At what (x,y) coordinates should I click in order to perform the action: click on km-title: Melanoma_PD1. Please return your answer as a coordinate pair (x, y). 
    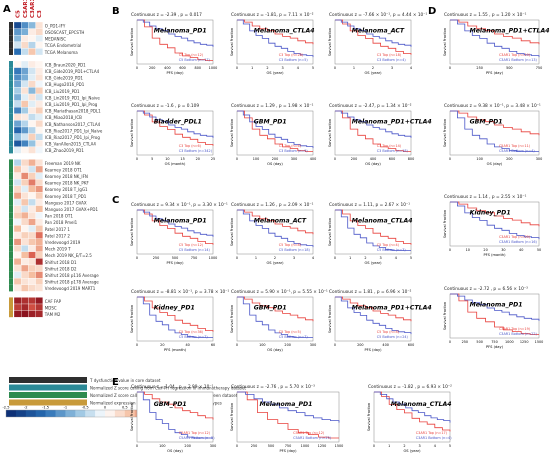
    Looking at the image, I should click on (180, 220).